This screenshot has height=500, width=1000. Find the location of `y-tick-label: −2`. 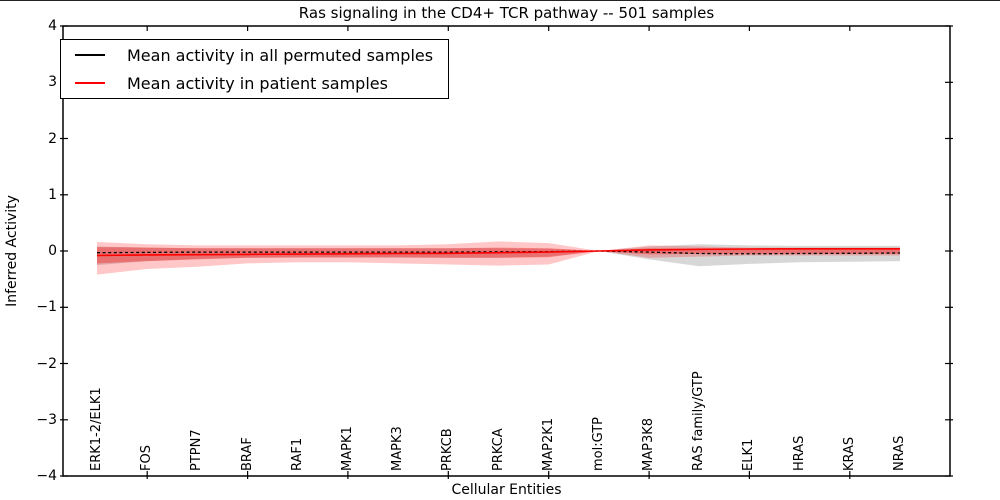

y-tick-label: −2 is located at coordinates (46, 363).